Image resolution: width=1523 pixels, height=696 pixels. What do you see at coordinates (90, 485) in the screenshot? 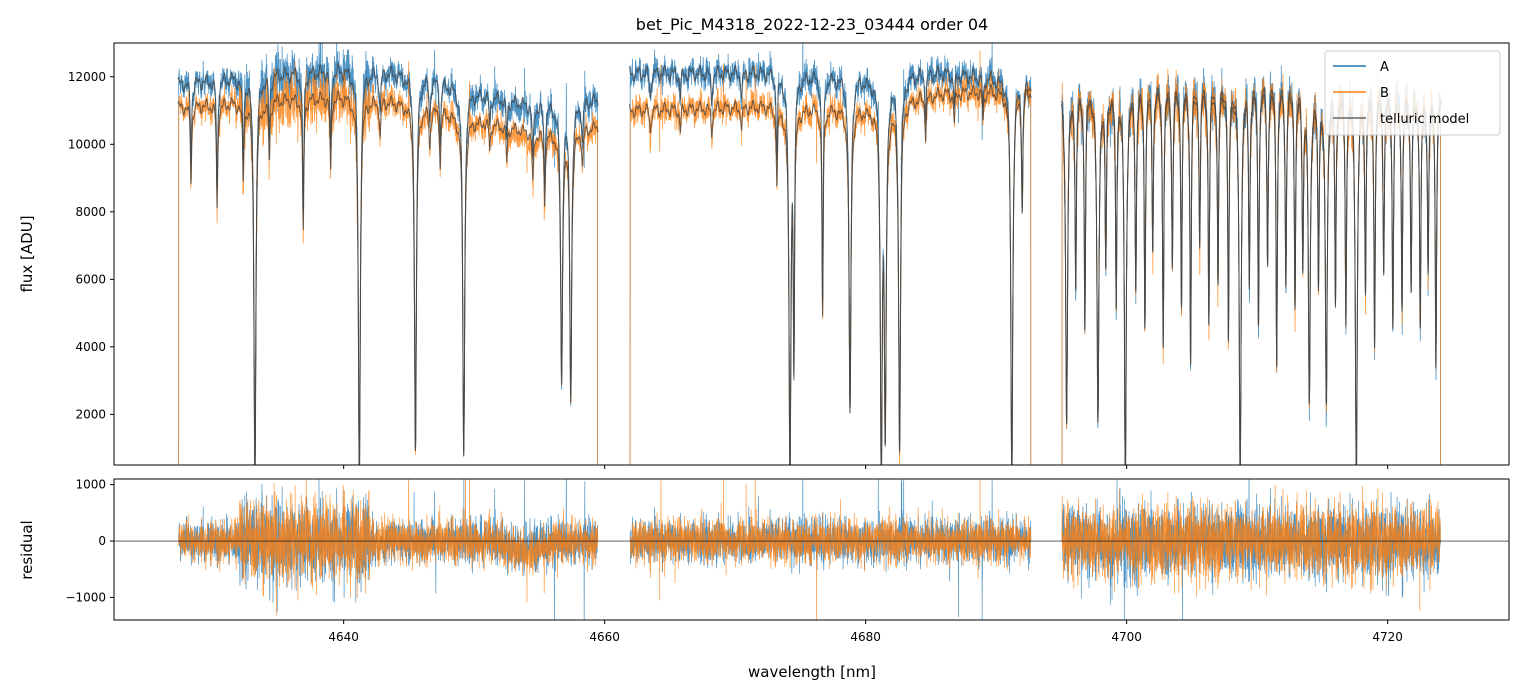
I see `residual-y-tick-label: 1000` at bounding box center [90, 485].